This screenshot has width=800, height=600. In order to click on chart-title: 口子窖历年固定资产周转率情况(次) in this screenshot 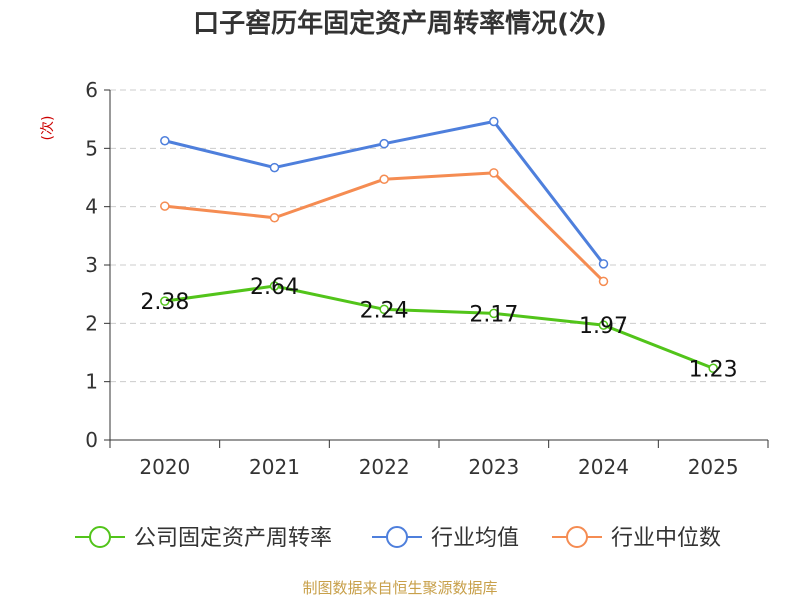, I will do `click(400, 24)`.